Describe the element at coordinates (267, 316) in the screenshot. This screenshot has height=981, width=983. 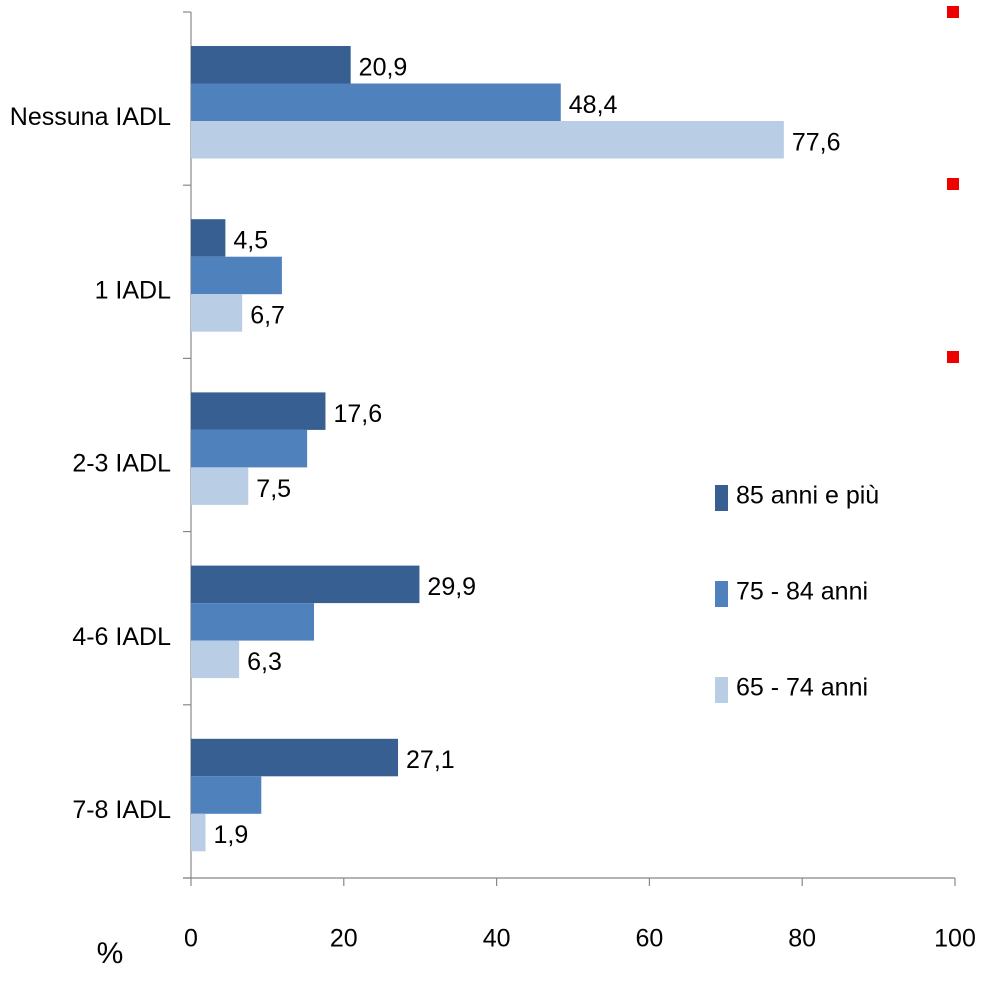
I see `data-label: 6,7` at that location.